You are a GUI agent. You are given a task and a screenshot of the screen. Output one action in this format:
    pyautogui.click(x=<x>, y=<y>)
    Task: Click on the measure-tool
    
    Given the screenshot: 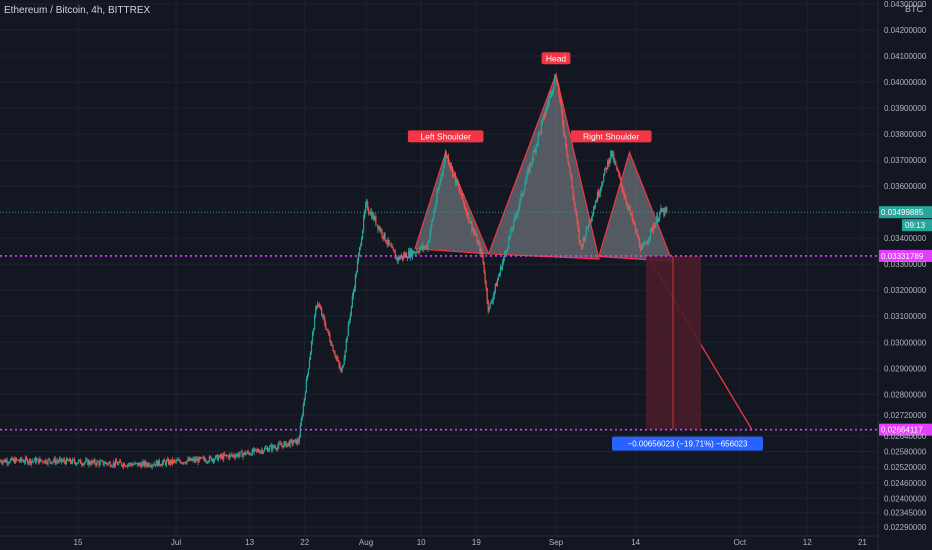 What is the action you would take?
    pyautogui.click(x=673, y=342)
    